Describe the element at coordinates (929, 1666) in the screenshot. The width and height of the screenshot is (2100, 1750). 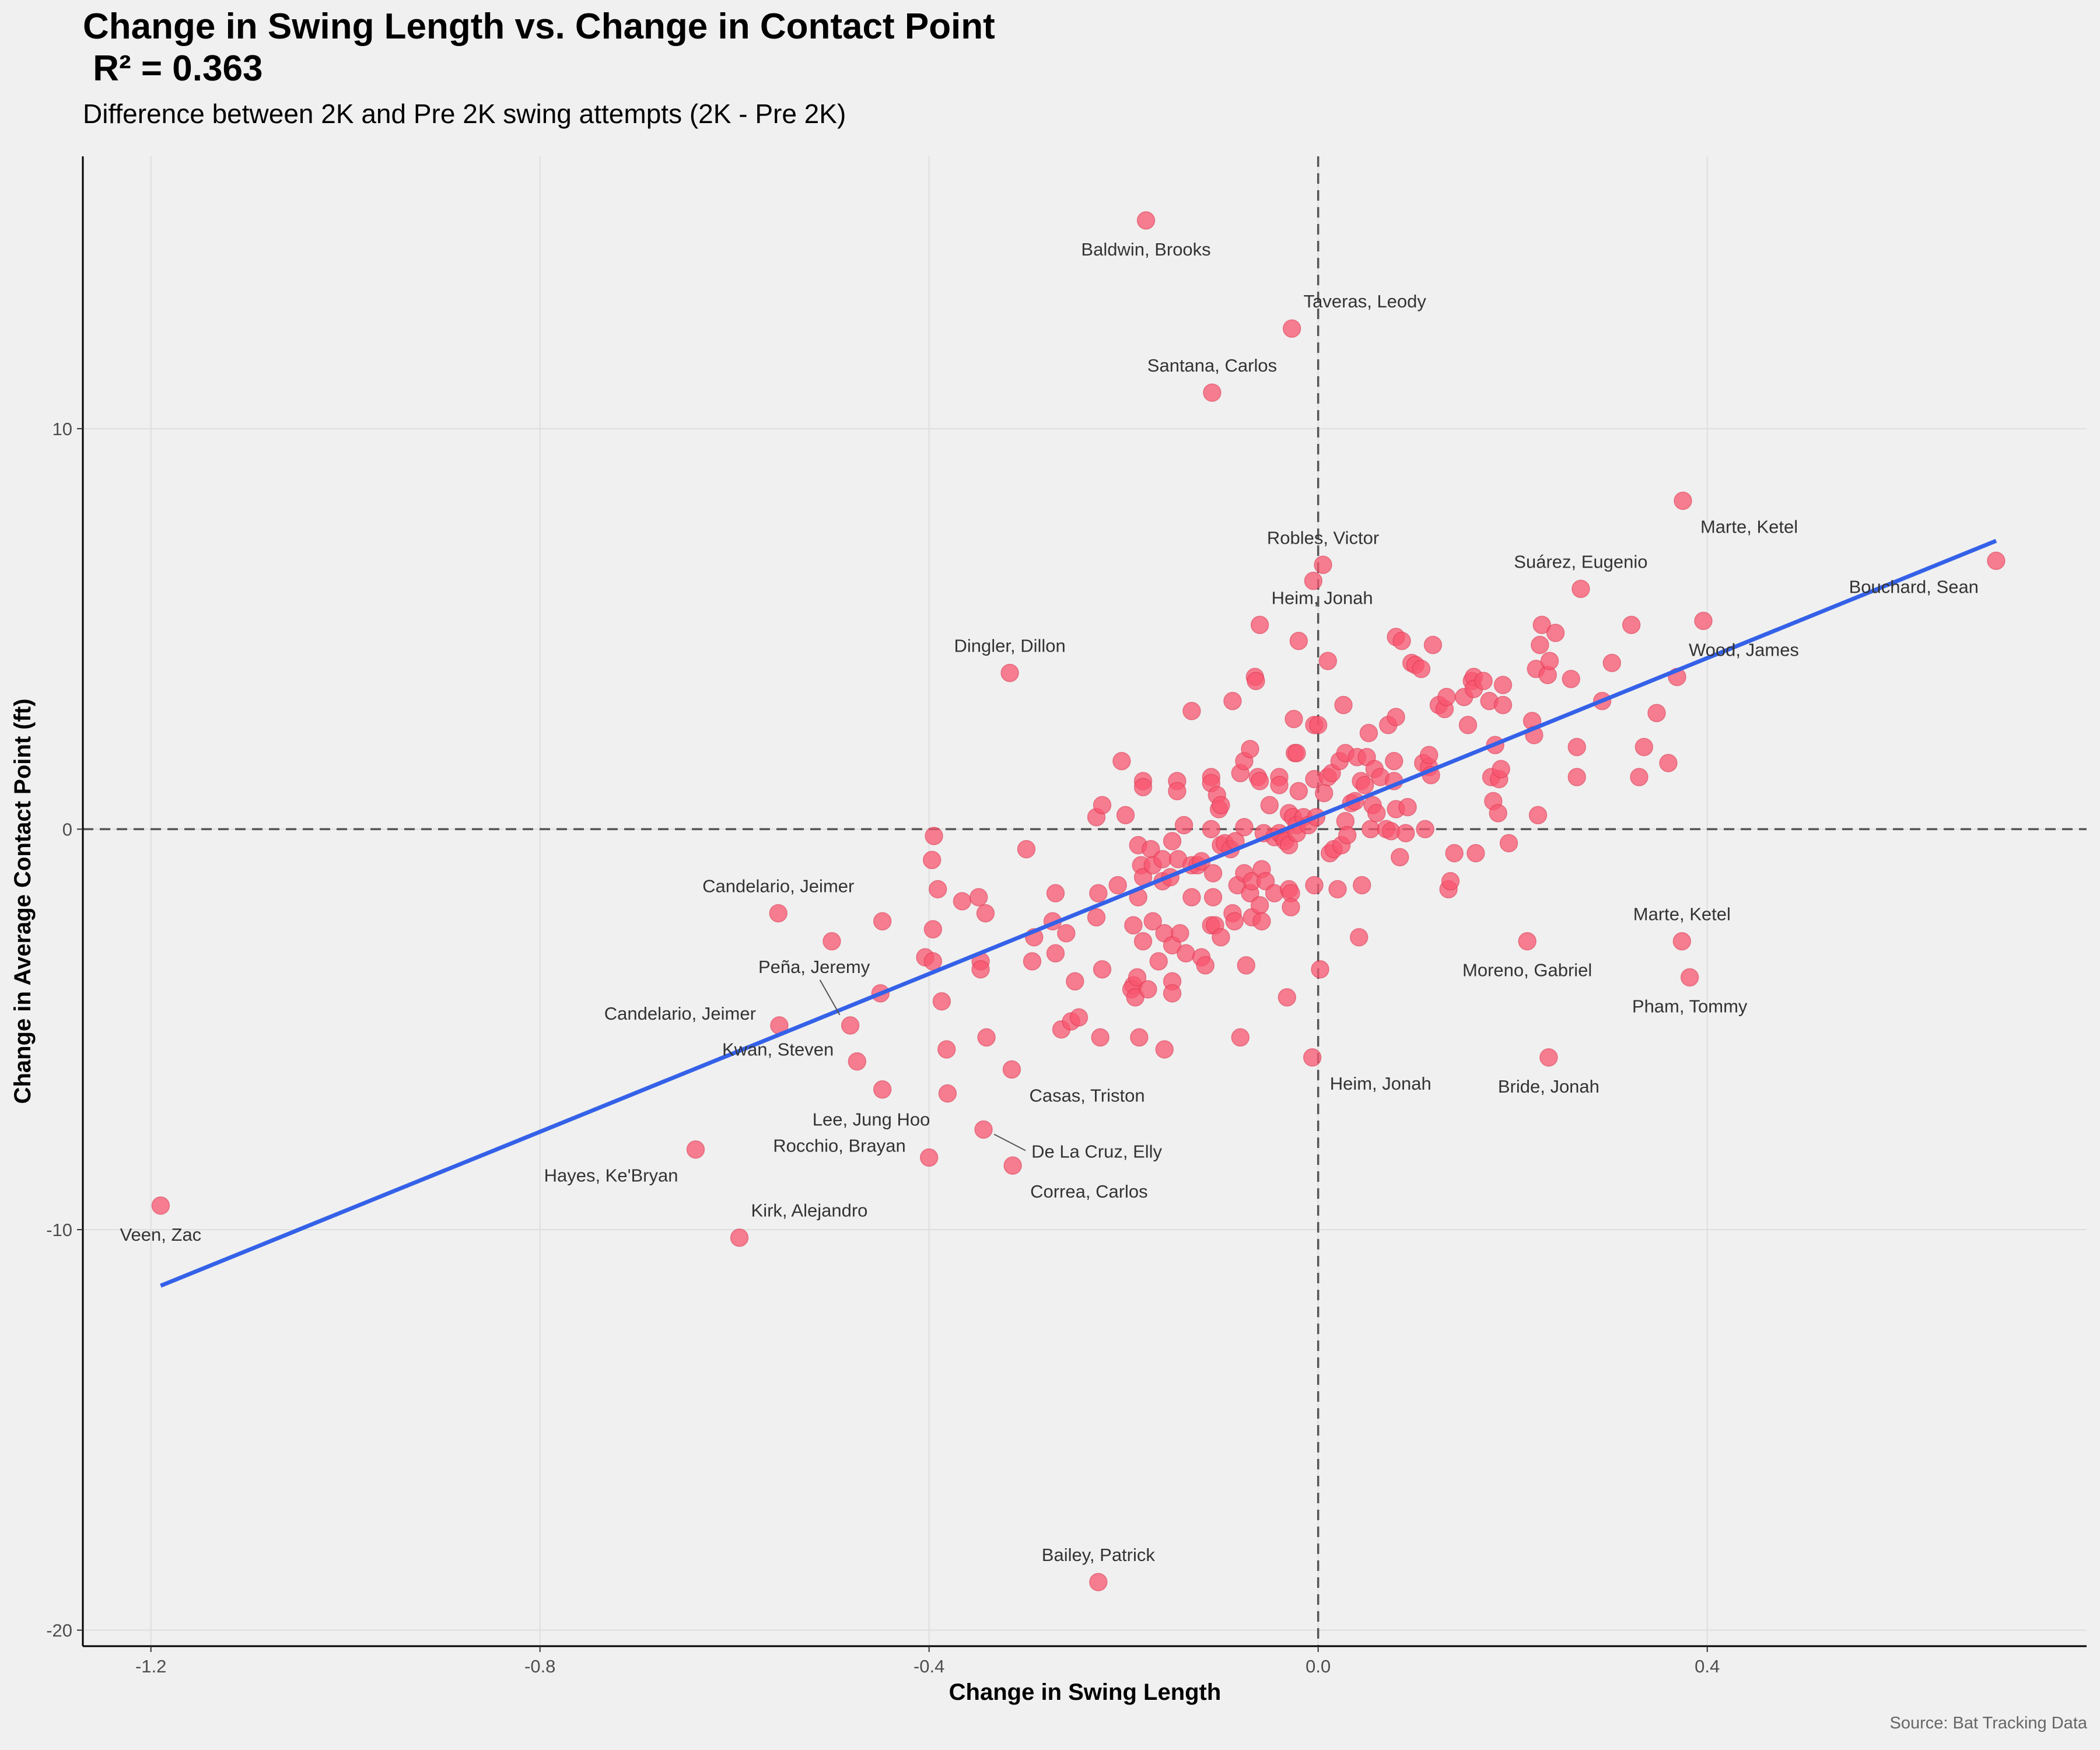
I see `x-tick-label: -0.4` at that location.